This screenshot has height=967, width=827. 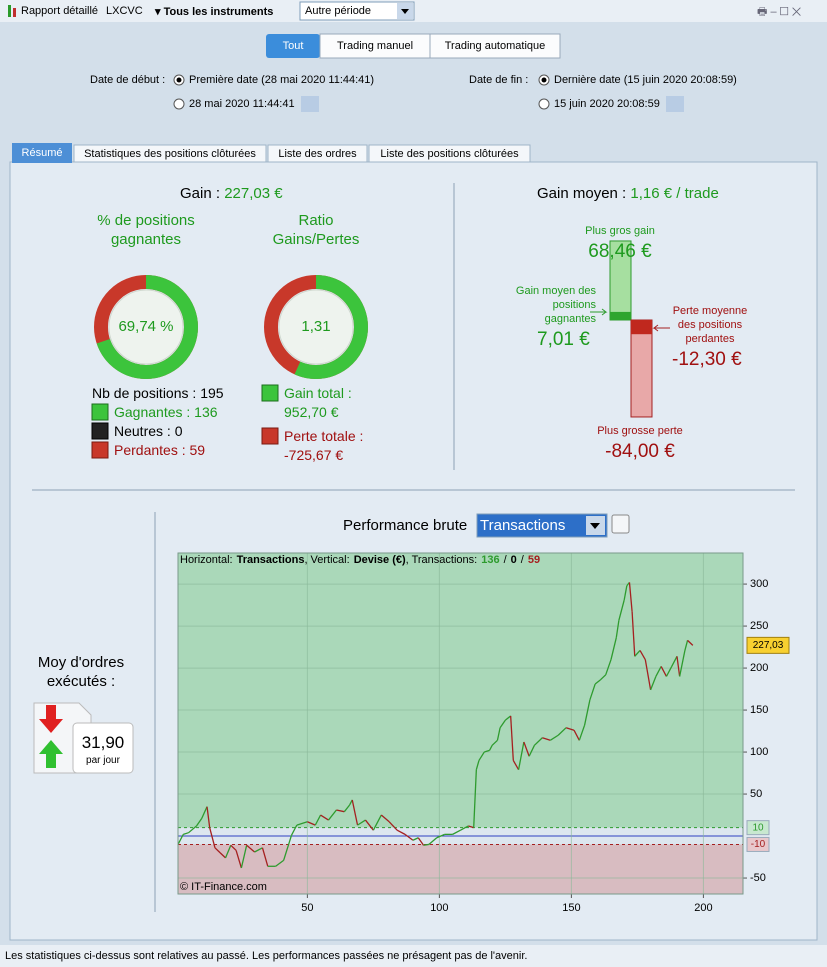 I want to click on losing: Perdantes : 59, so click(x=159, y=450).